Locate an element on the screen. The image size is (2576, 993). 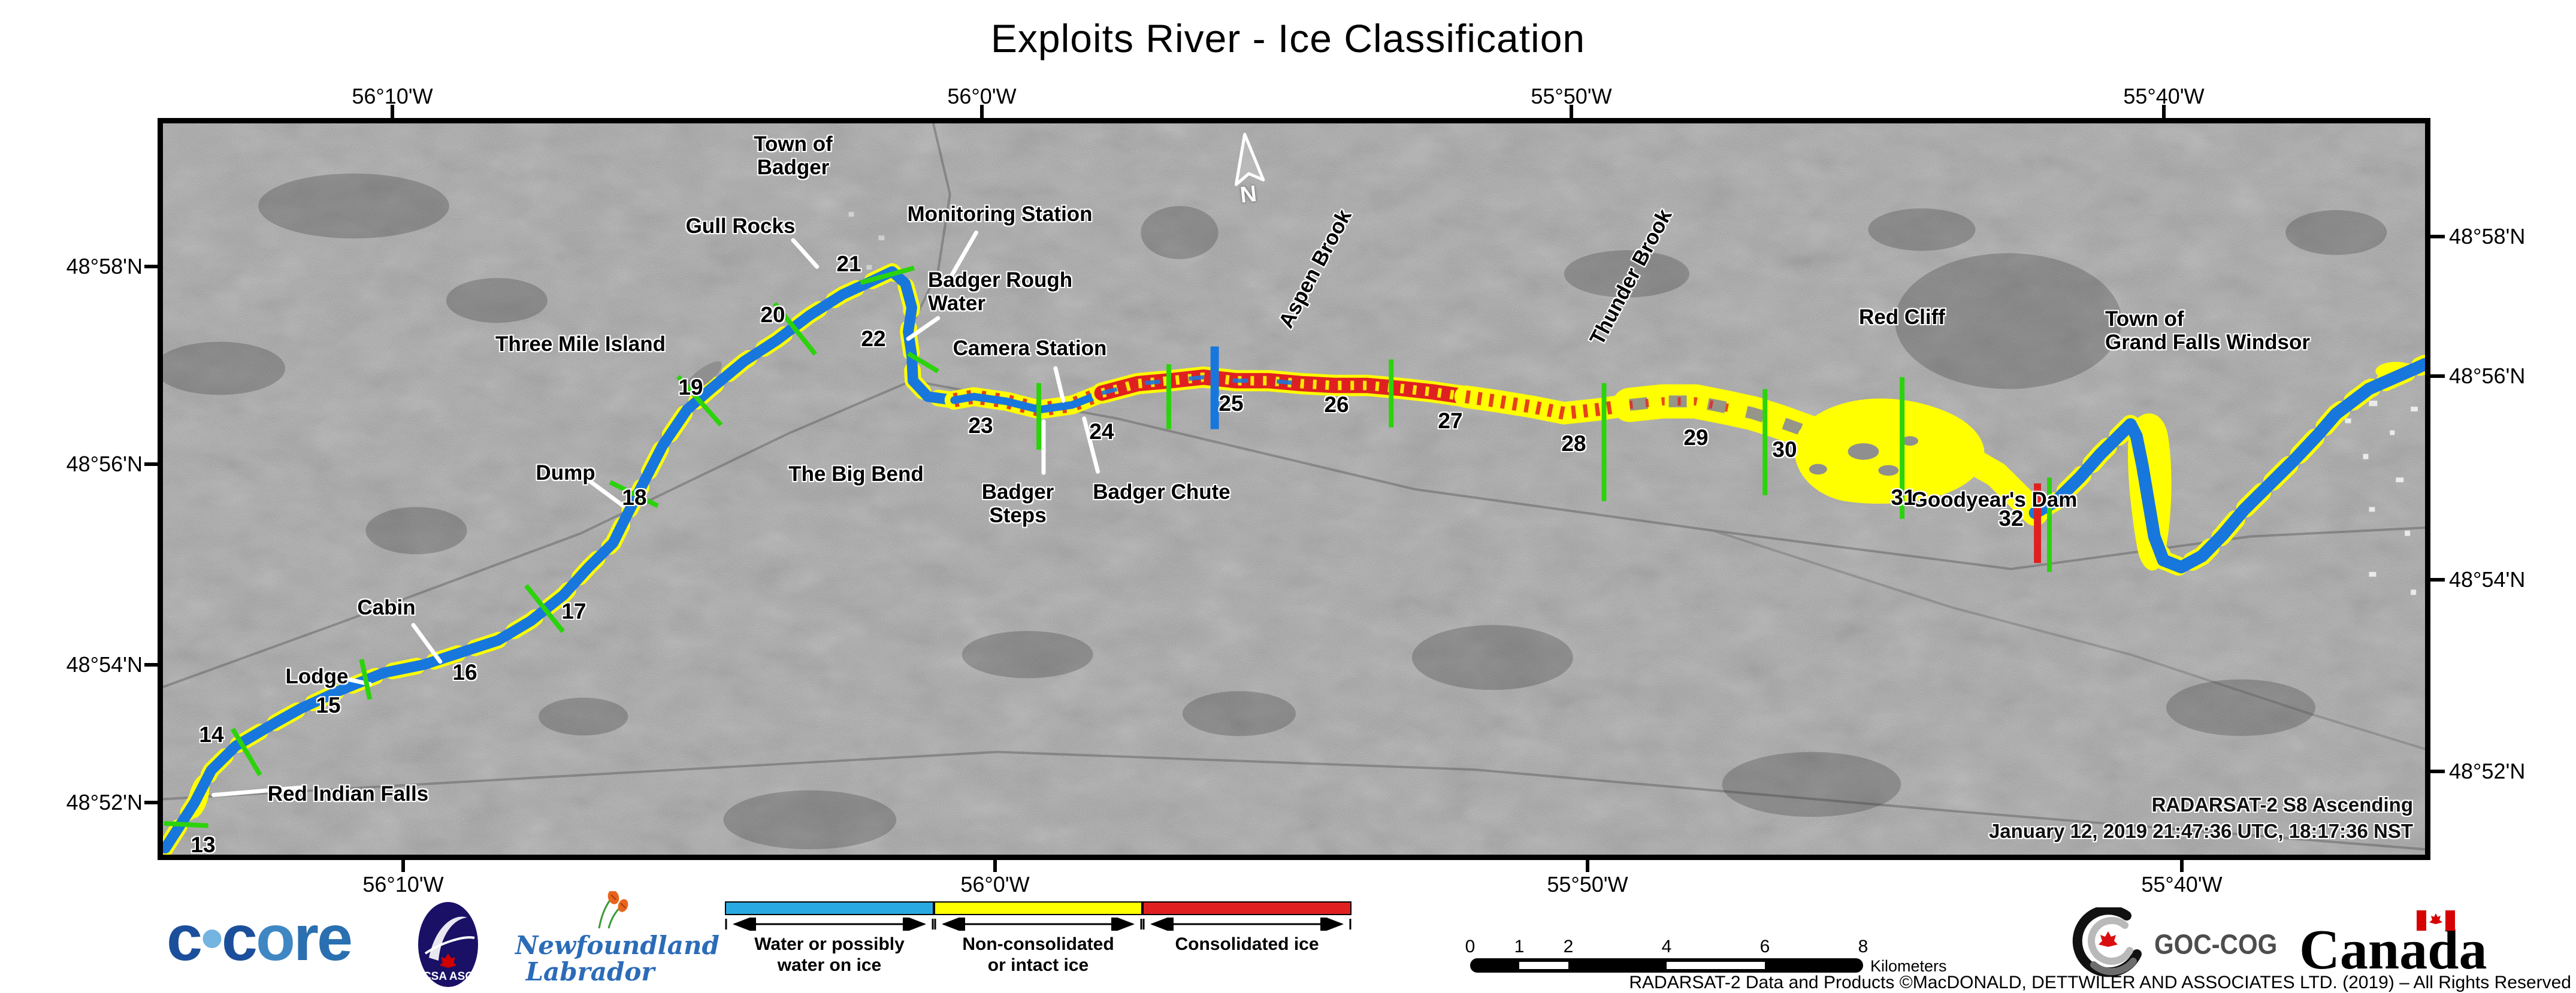
reach-number-28: 28 is located at coordinates (1573, 443).